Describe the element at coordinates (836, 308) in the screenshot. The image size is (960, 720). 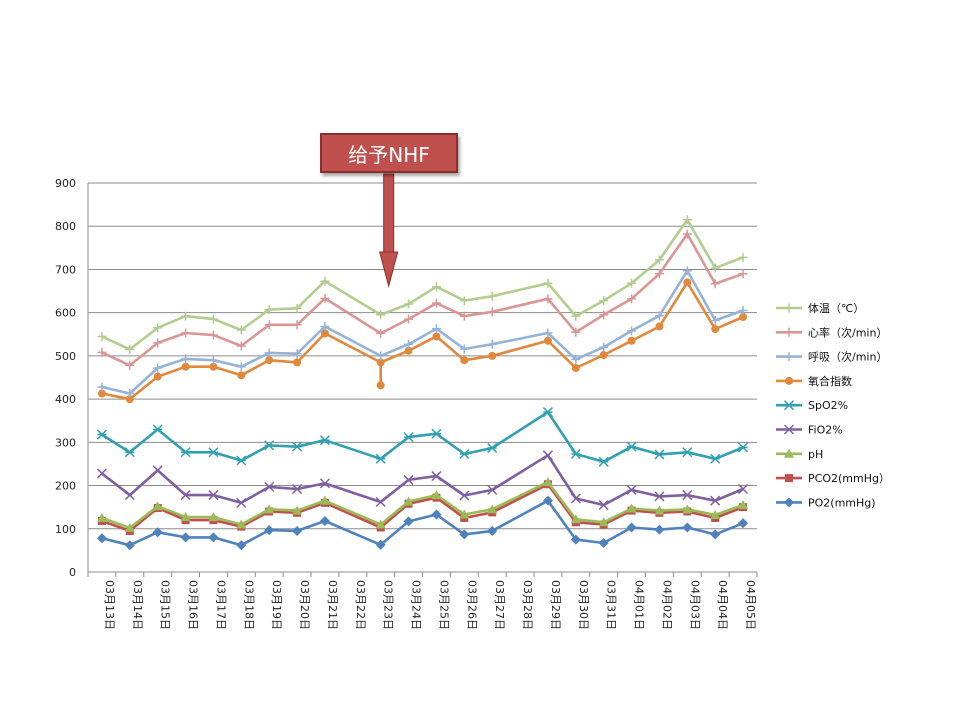
I see `legend-label: 体温（℃）` at that location.